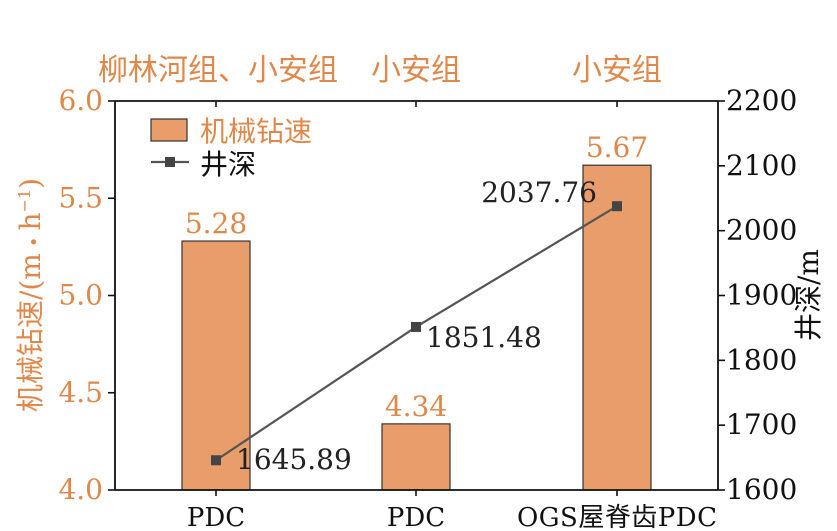 This screenshot has width=837, height=531. I want to click on group-labels: 柳林河组、小安组 小安组 小安组, so click(380, 70).